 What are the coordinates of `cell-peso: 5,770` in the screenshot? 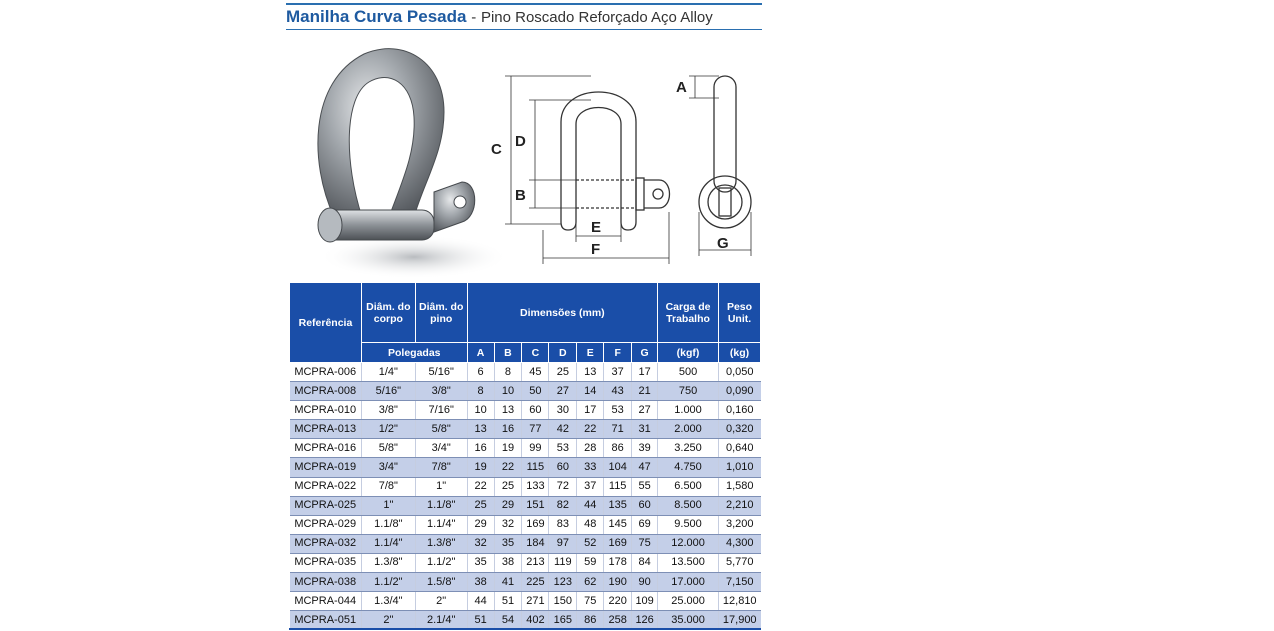 It's located at (739, 563).